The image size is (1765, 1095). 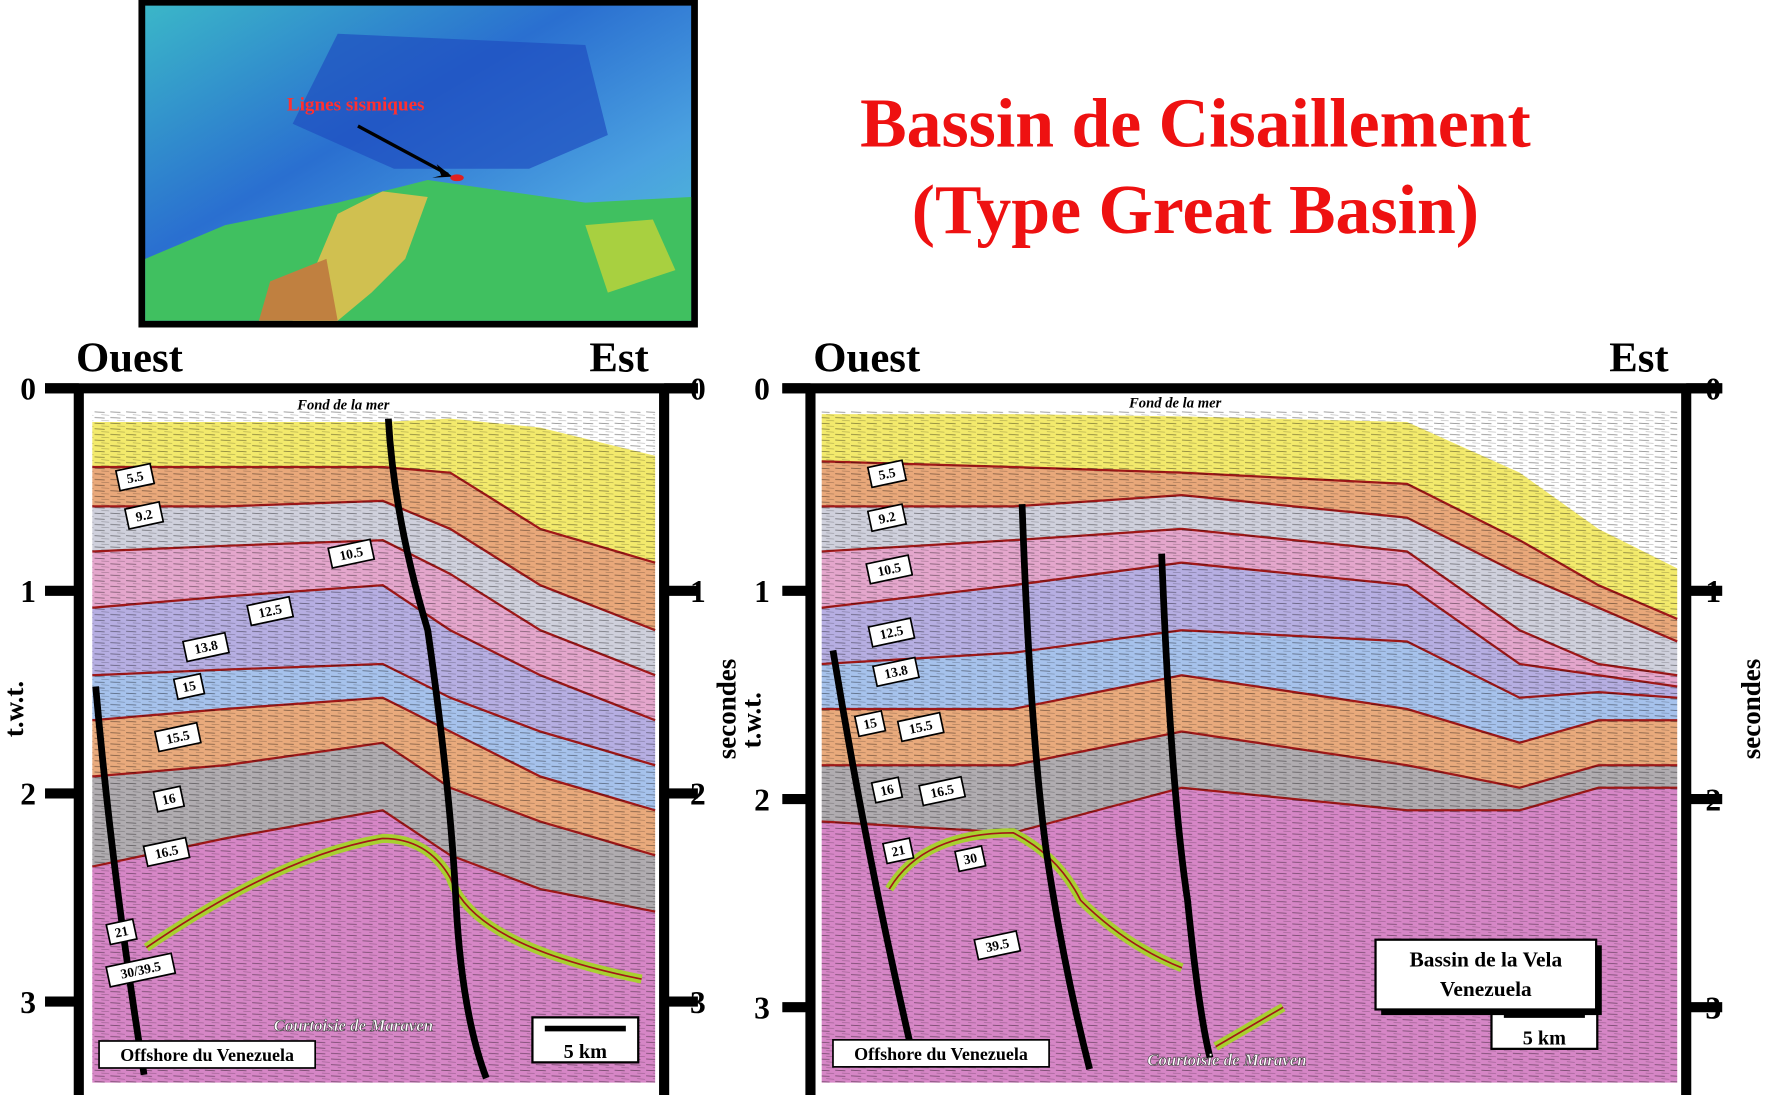 What do you see at coordinates (1486, 960) in the screenshot?
I see `basin-label: Bassin de la Vela` at bounding box center [1486, 960].